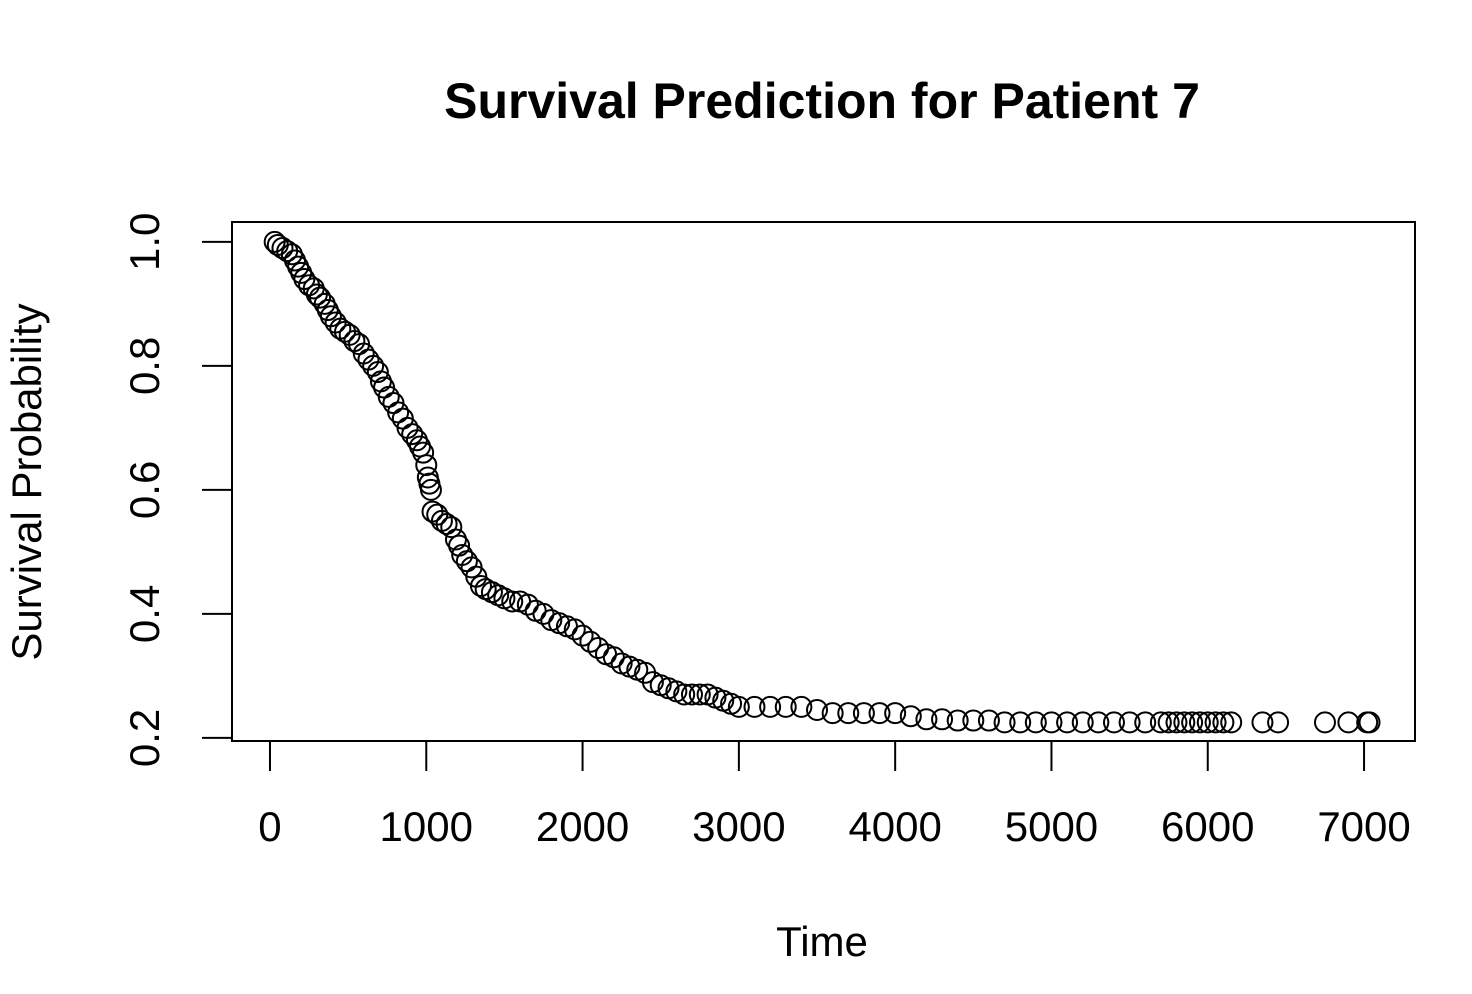 The image size is (1472, 994). Describe the element at coordinates (822, 101) in the screenshot. I see `chart-title: Survival Prediction for Patient 7` at that location.